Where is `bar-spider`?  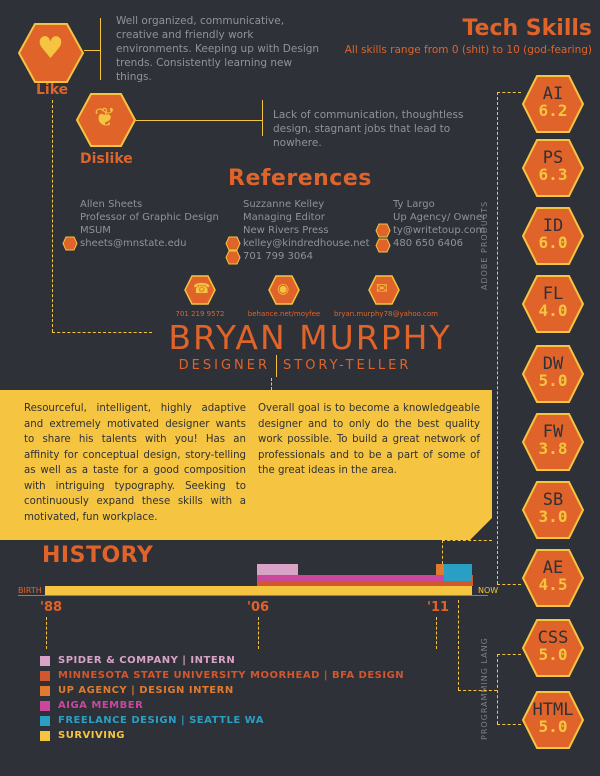
bar-spider is located at coordinates (277, 569).